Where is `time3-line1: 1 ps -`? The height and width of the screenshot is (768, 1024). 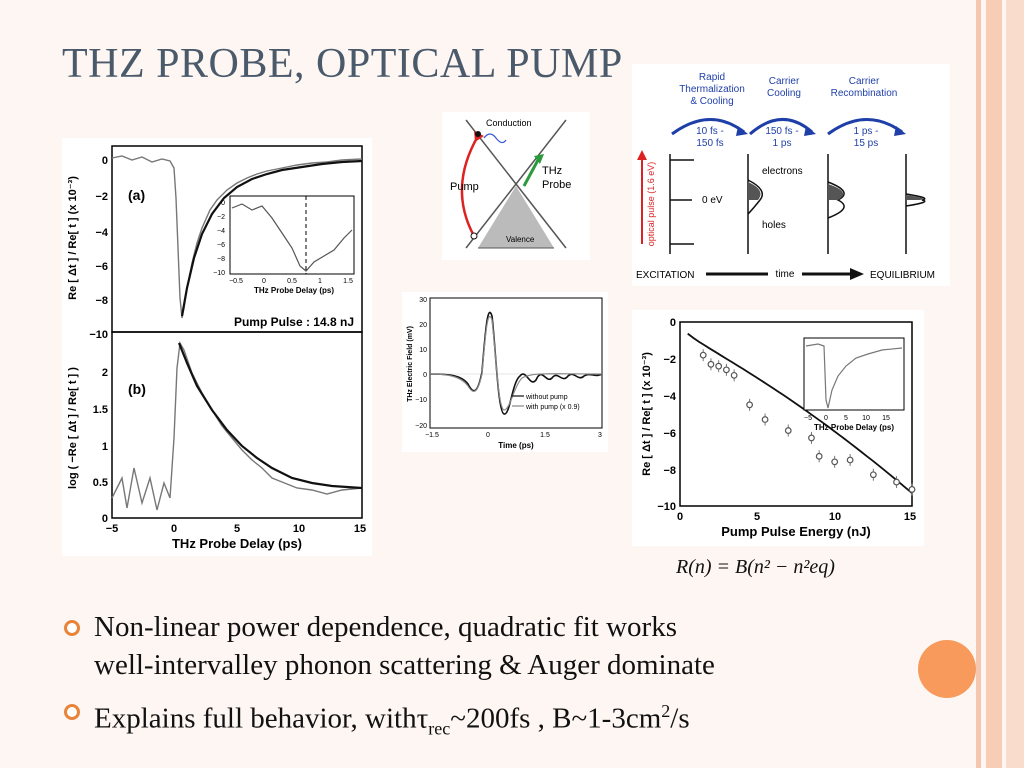
time3-line1: 1 ps - is located at coordinates (865, 131).